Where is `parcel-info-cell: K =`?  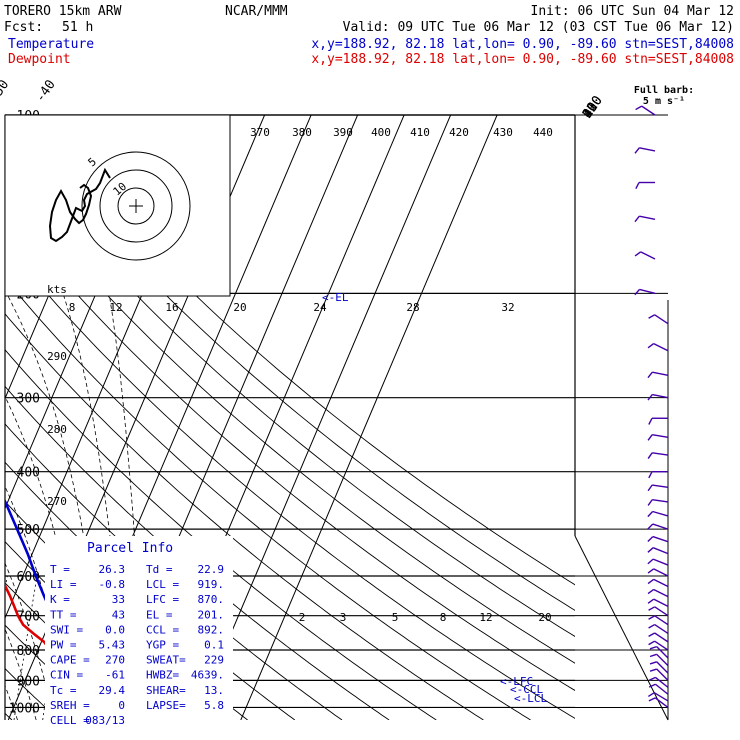
parcel-info-cell: K = is located at coordinates (60, 599).